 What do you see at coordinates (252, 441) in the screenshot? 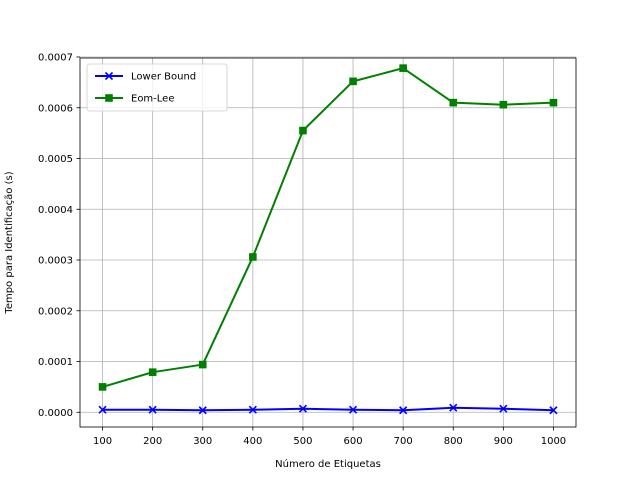
I see `x-tick-label: 400` at bounding box center [252, 441].